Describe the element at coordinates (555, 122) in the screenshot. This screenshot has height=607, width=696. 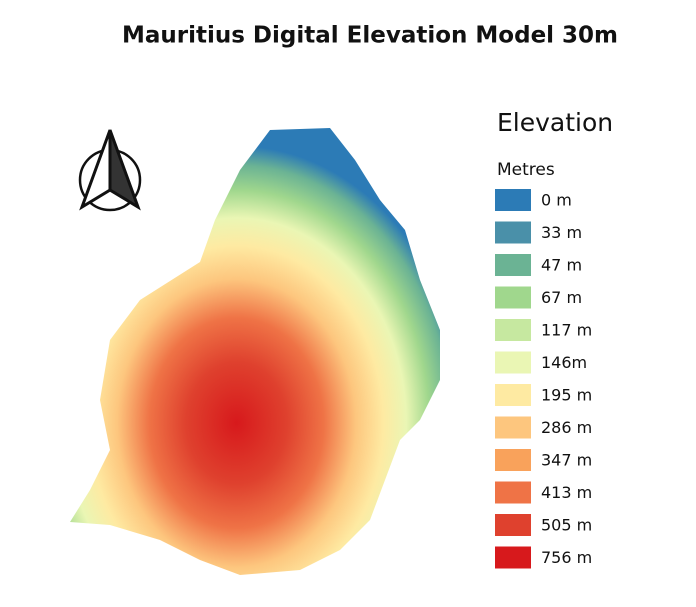
I see `legend-title: Elevation` at that location.